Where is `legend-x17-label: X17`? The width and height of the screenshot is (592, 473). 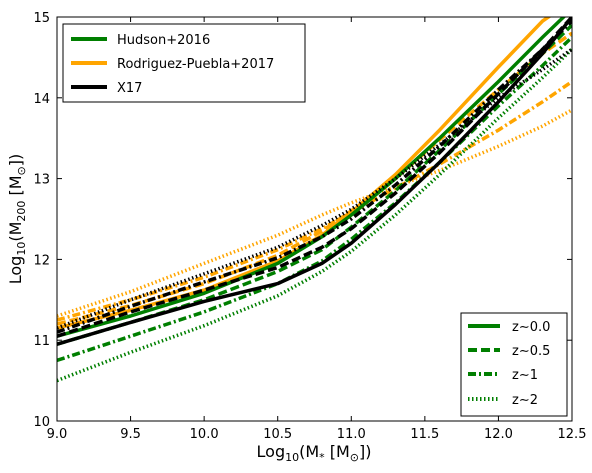 legend-x17-label: X17 is located at coordinates (129, 88).